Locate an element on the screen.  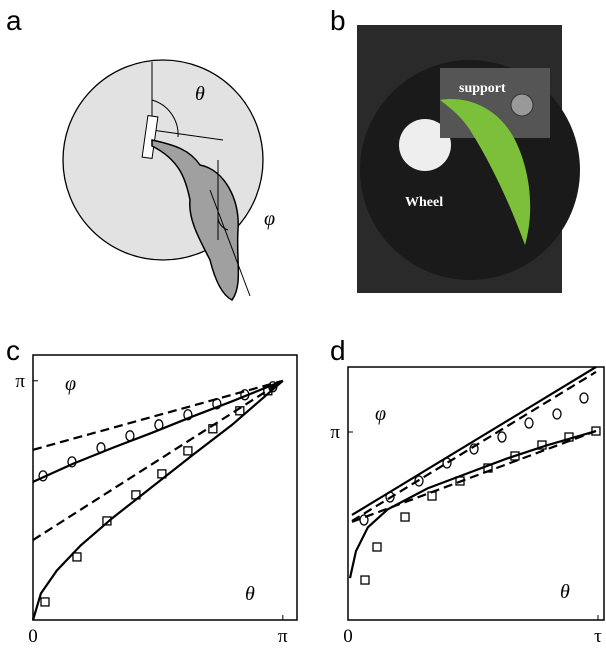
x-tick-label: π is located at coordinates (283, 636).